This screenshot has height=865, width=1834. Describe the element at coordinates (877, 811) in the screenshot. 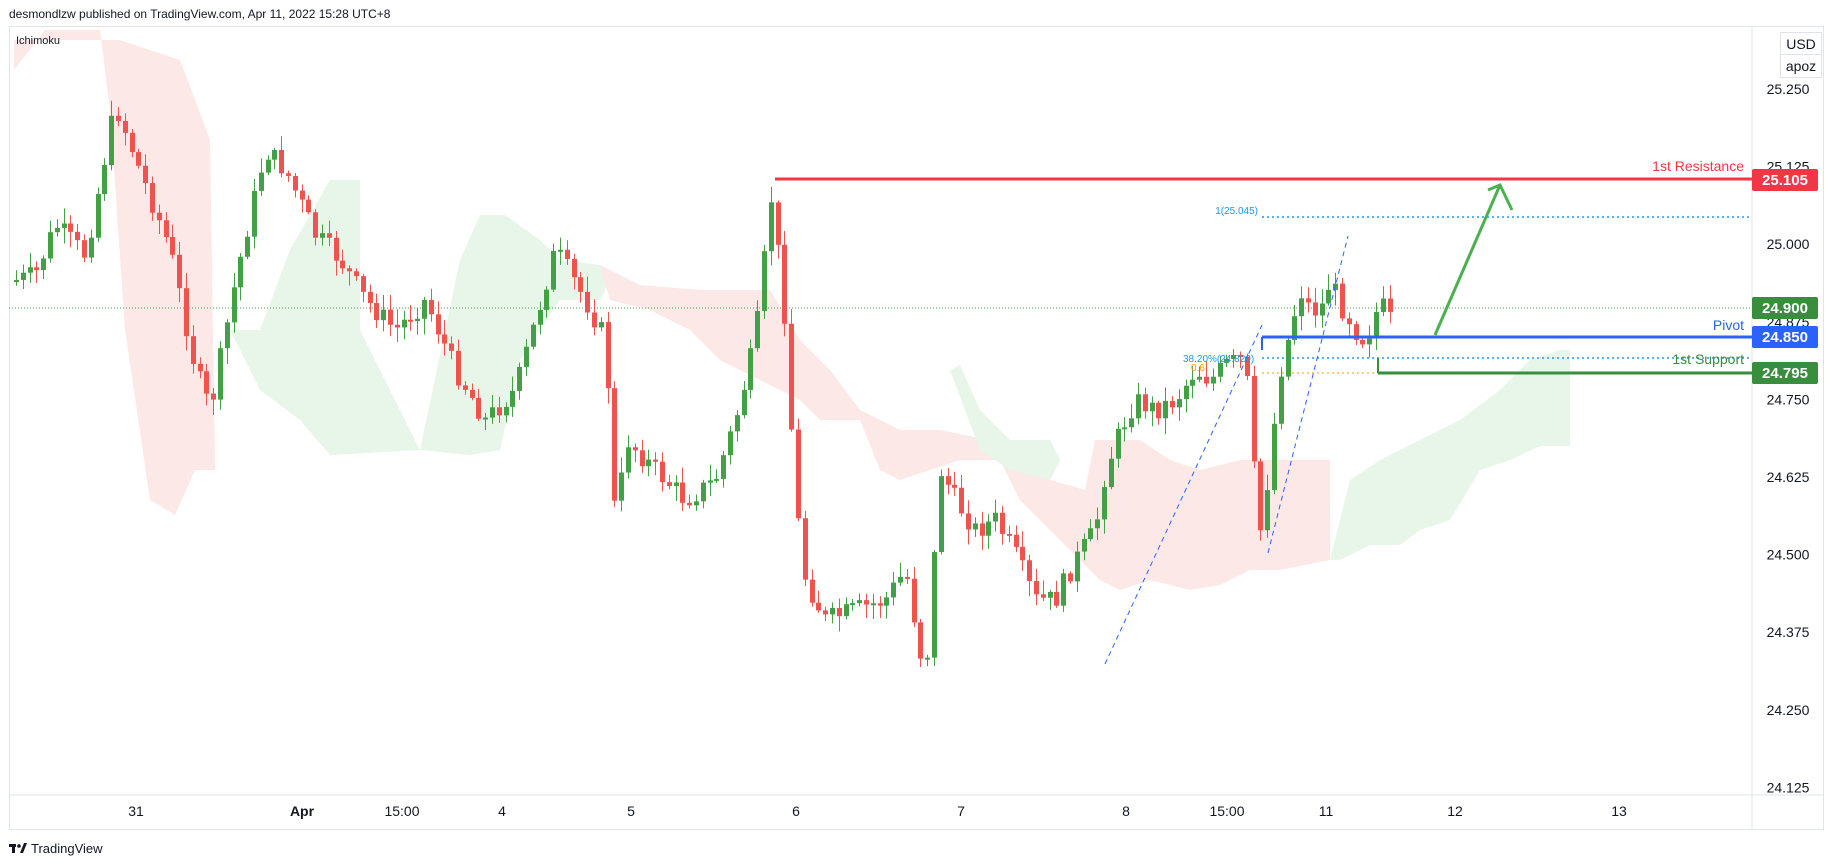

I see `time-axis: 31 Apr 15:00 4 5 6 7 8 15:00 11 12 13` at that location.